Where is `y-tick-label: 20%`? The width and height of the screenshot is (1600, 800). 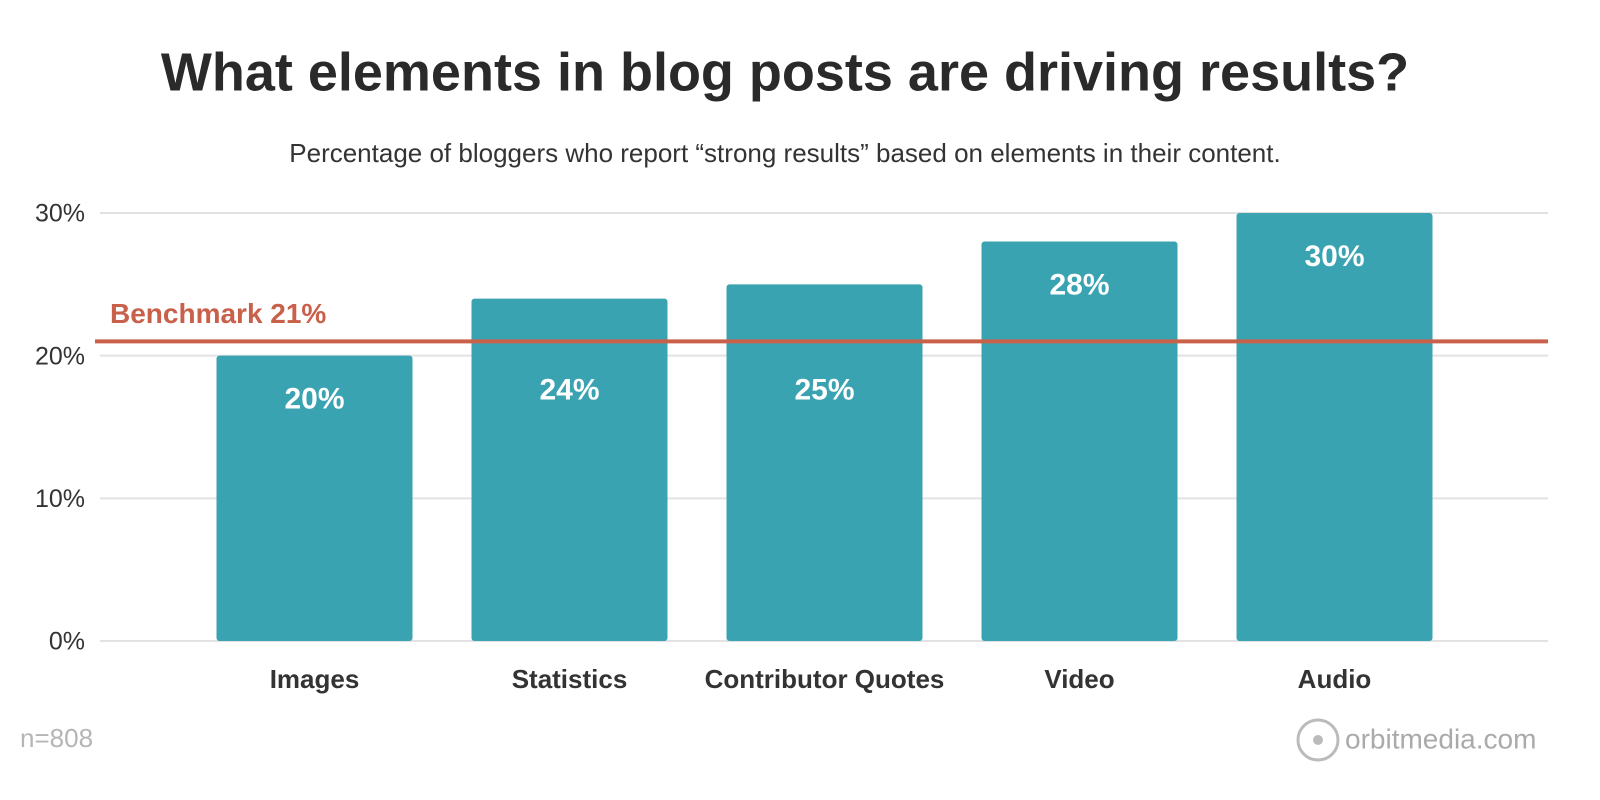
y-tick-label: 20% is located at coordinates (60, 356).